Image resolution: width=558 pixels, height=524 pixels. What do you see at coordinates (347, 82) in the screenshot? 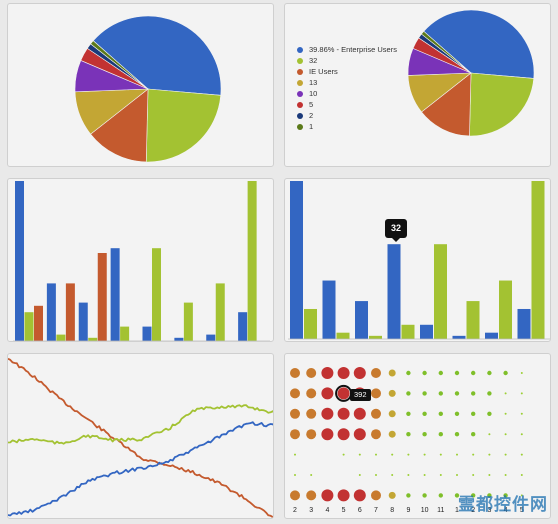
I see `legend-item: 13` at bounding box center [347, 82].